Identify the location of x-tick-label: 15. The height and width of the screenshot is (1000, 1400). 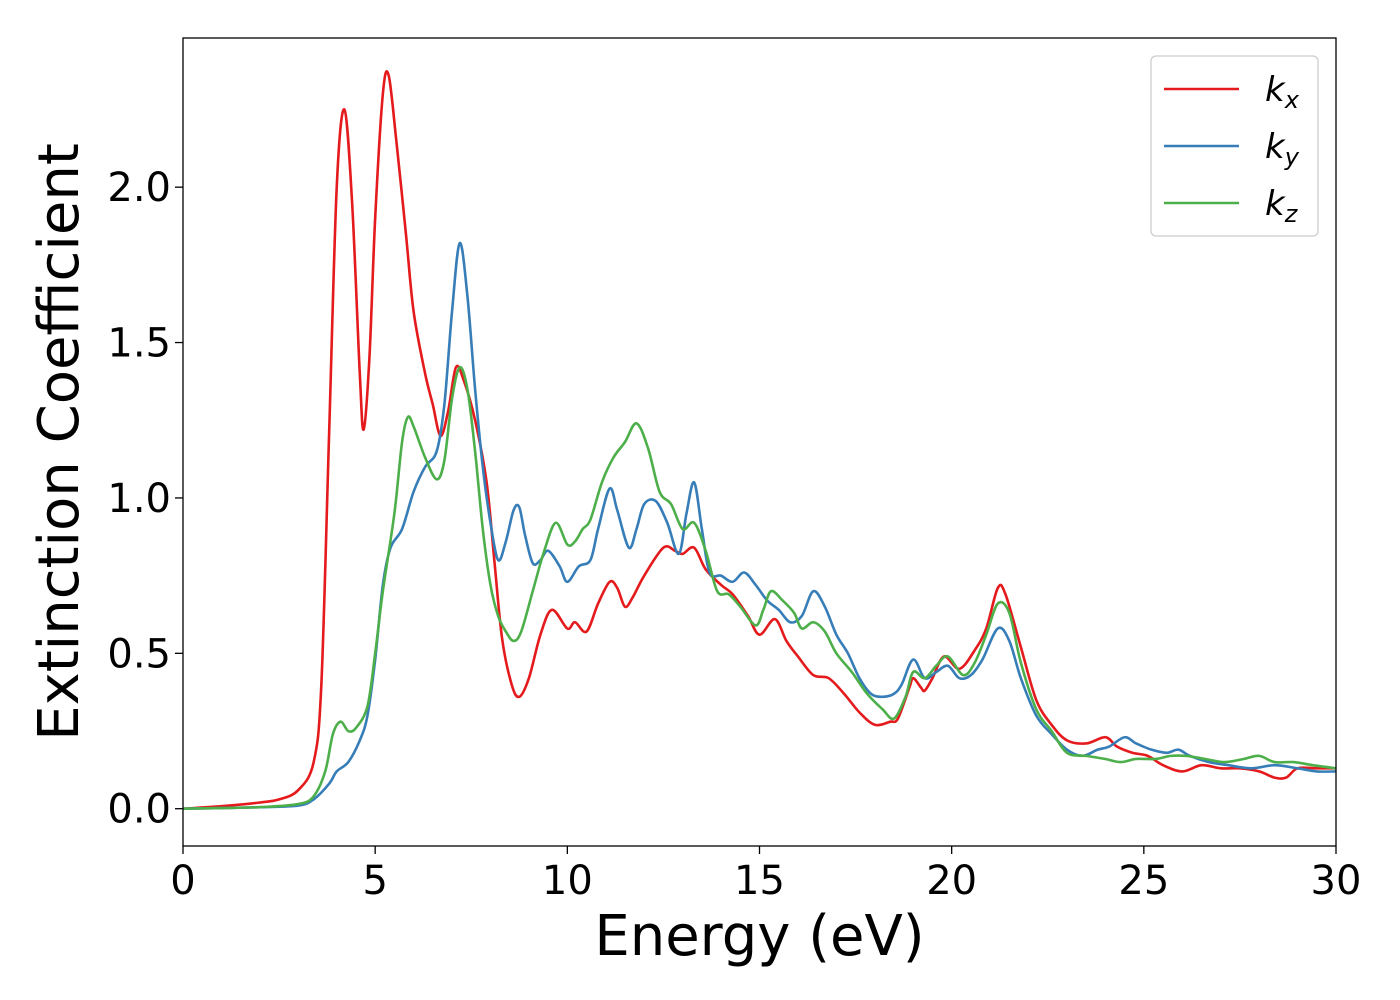
(759, 881).